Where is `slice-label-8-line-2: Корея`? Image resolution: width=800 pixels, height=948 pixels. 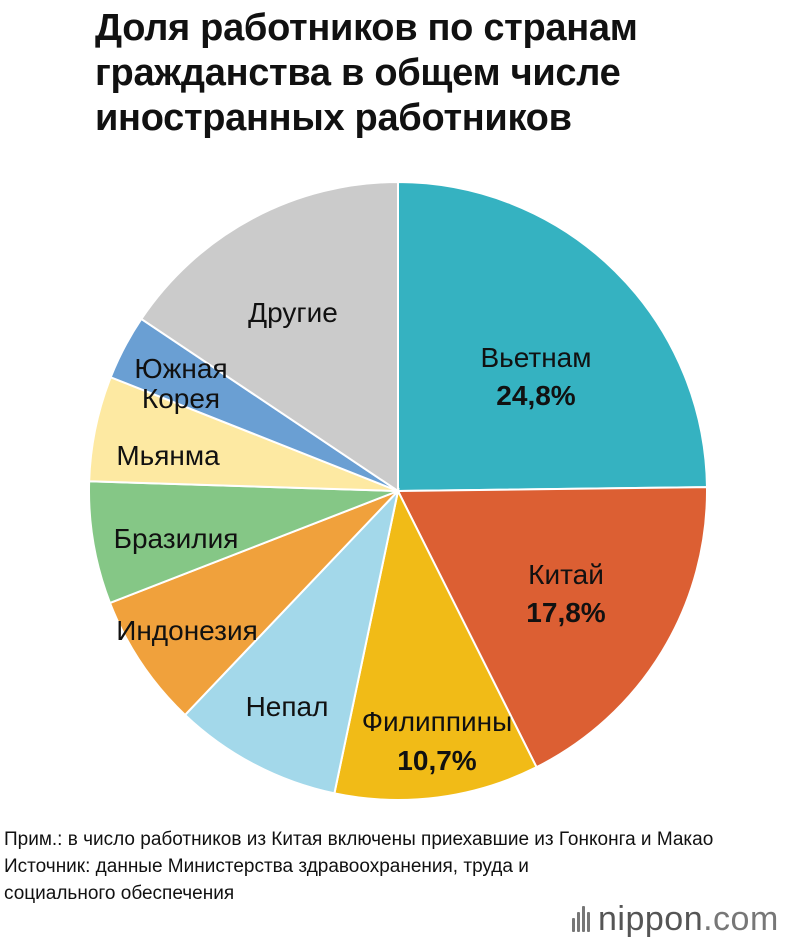
slice-label-8-line-2: Корея is located at coordinates (181, 398).